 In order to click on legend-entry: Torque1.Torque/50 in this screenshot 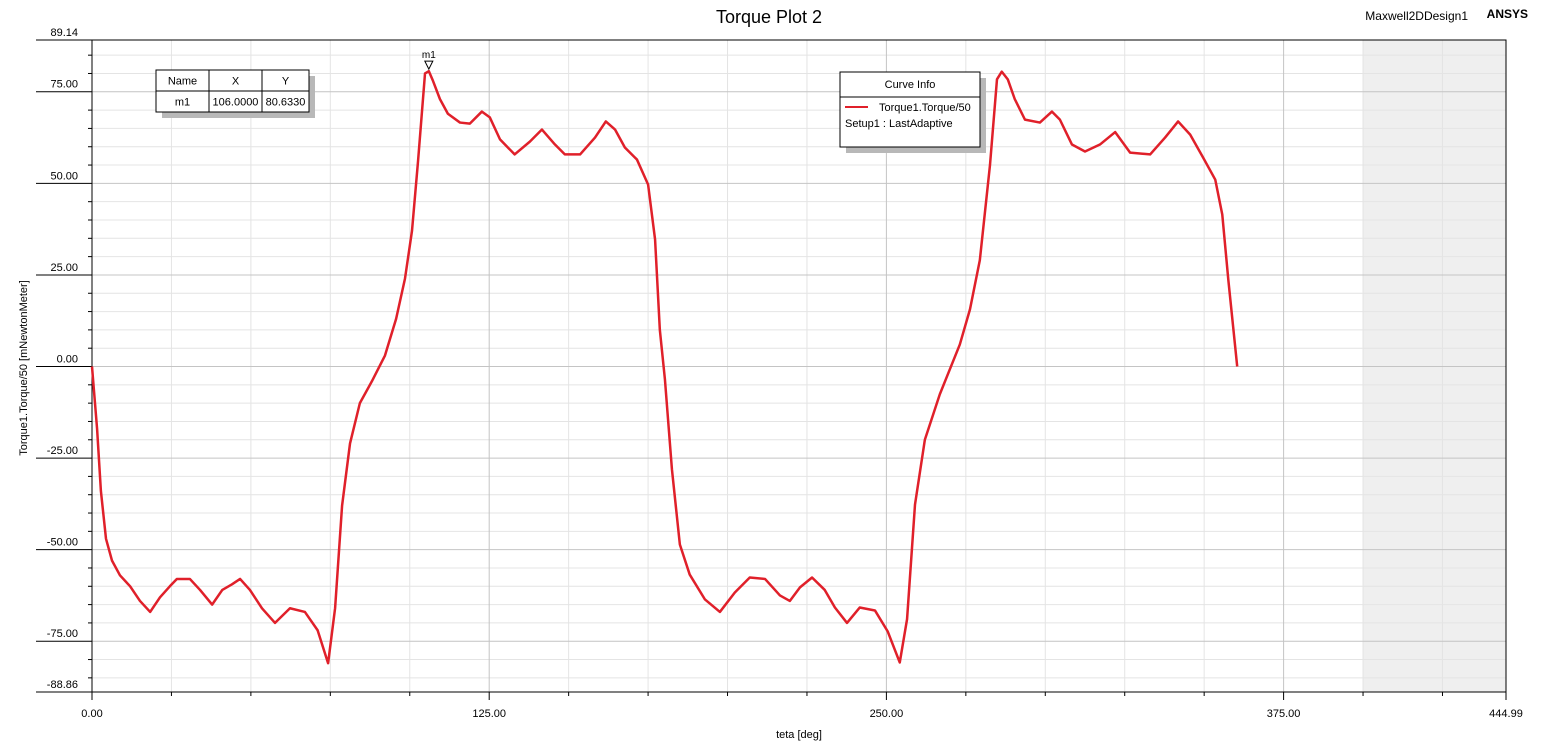, I will do `click(925, 108)`.